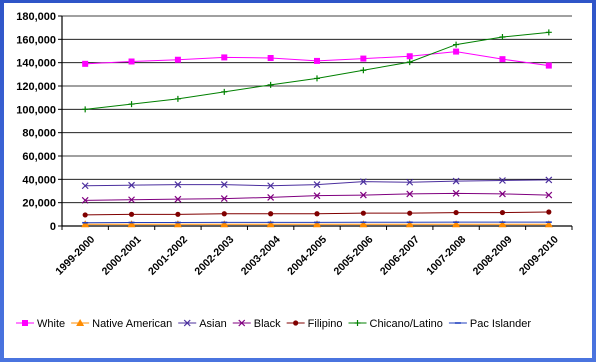 This screenshot has height=362, width=596. I want to click on x-tick-label: 1999-2000, so click(75, 256).